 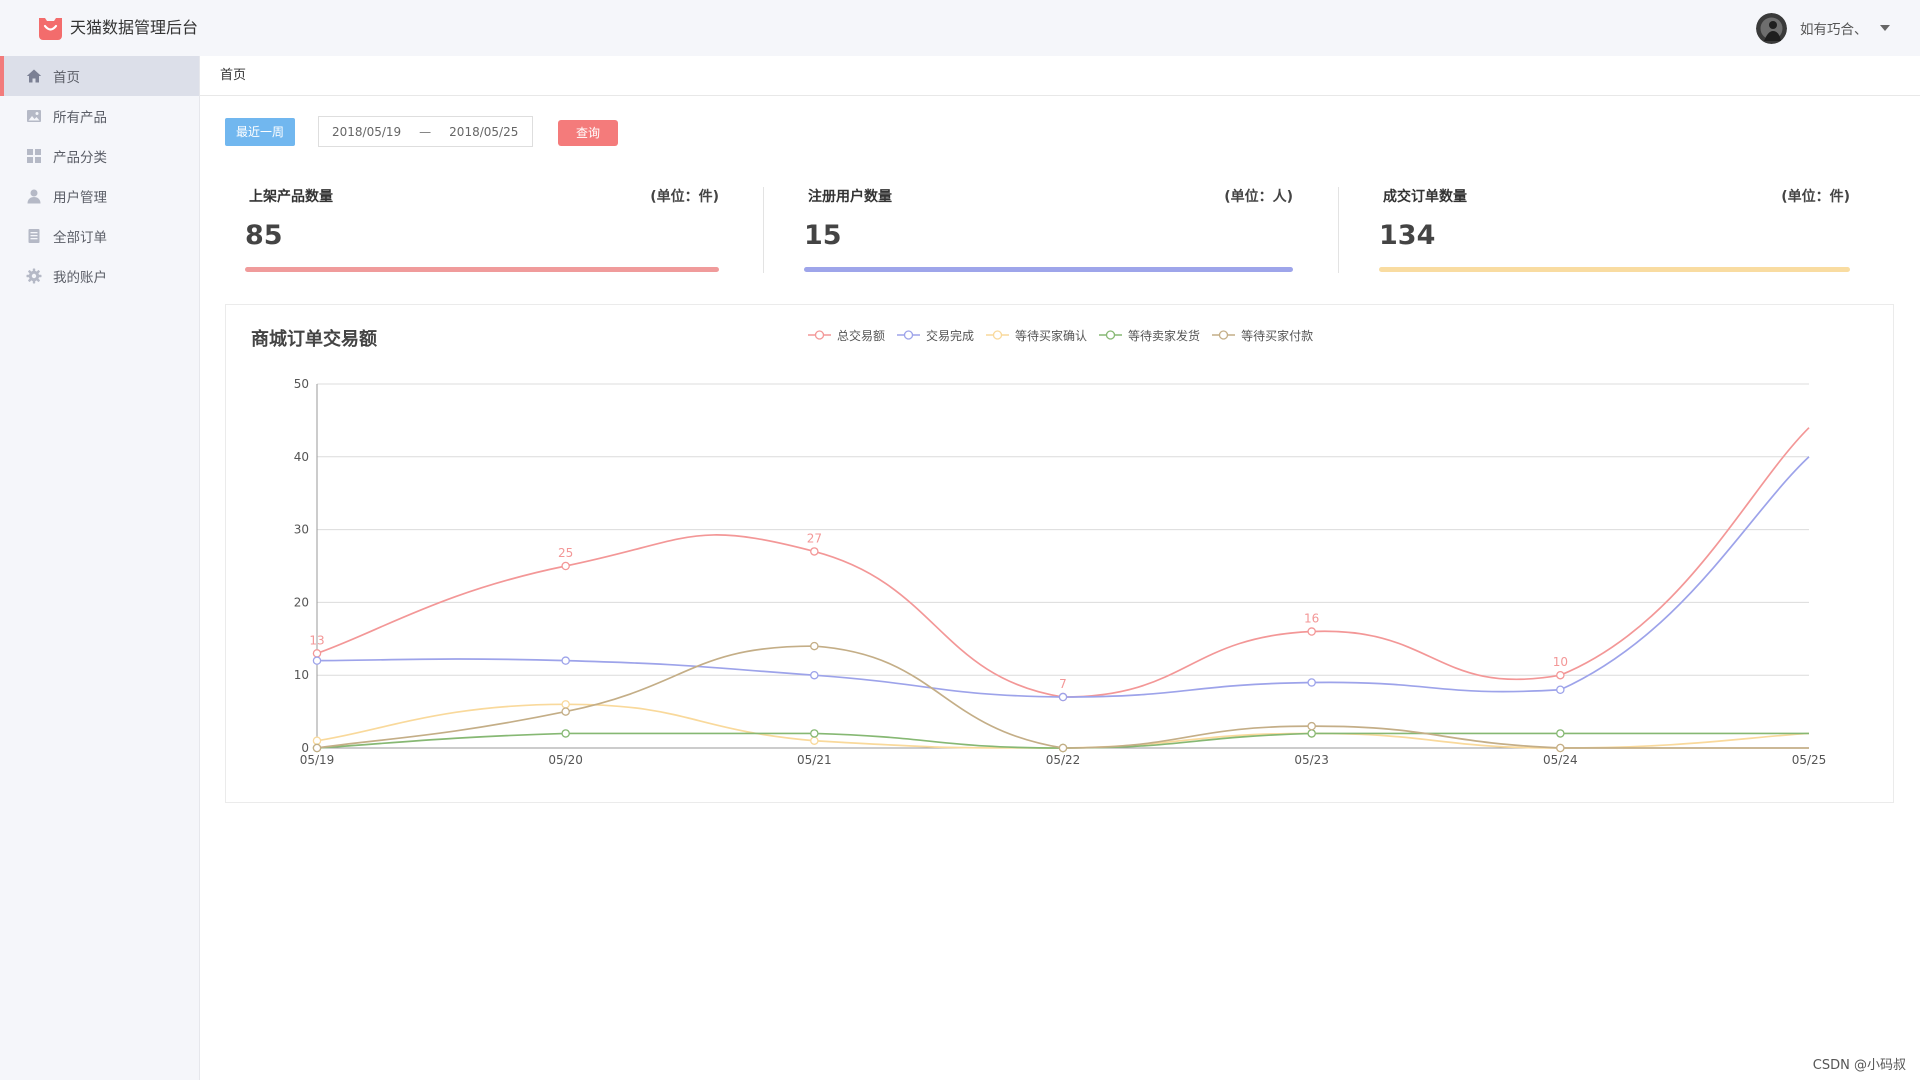 What do you see at coordinates (301, 675) in the screenshot?
I see `y-tick-label: 10` at bounding box center [301, 675].